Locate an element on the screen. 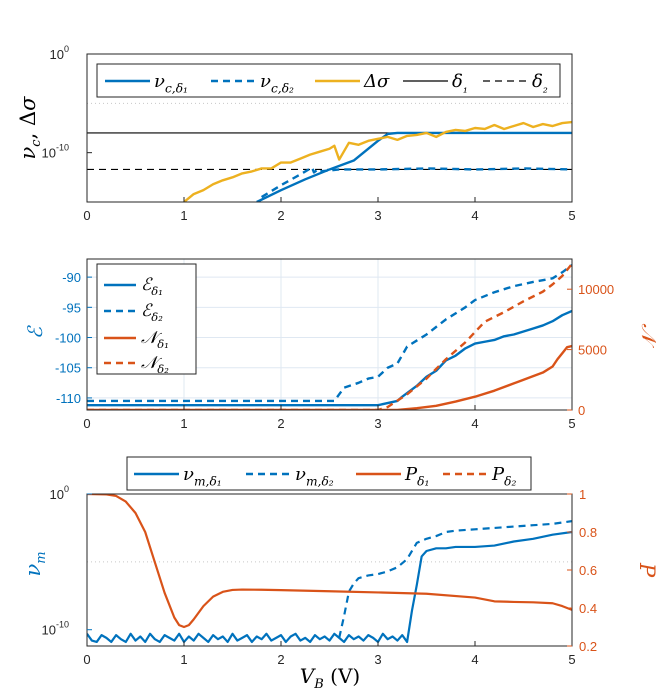  series-line-ν_{m,δ1} is located at coordinates (329, 587).